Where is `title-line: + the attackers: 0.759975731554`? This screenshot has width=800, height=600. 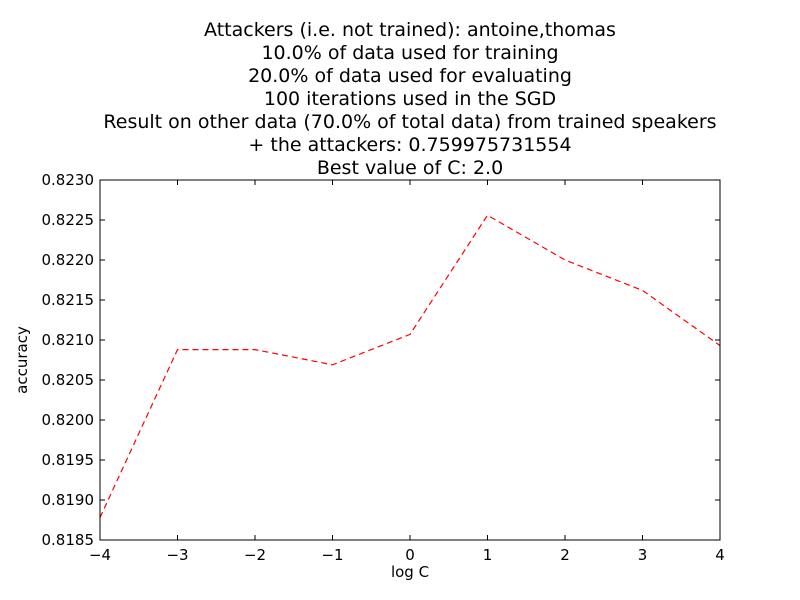
title-line: + the attackers: 0.759975731554 is located at coordinates (409, 145).